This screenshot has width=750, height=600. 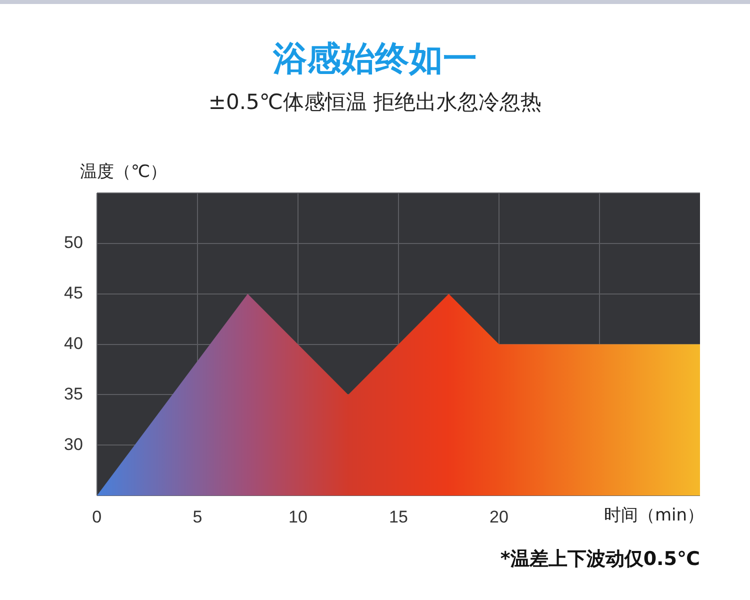 What do you see at coordinates (600, 559) in the screenshot?
I see `text: *温差上下波动仅0.5℃` at bounding box center [600, 559].